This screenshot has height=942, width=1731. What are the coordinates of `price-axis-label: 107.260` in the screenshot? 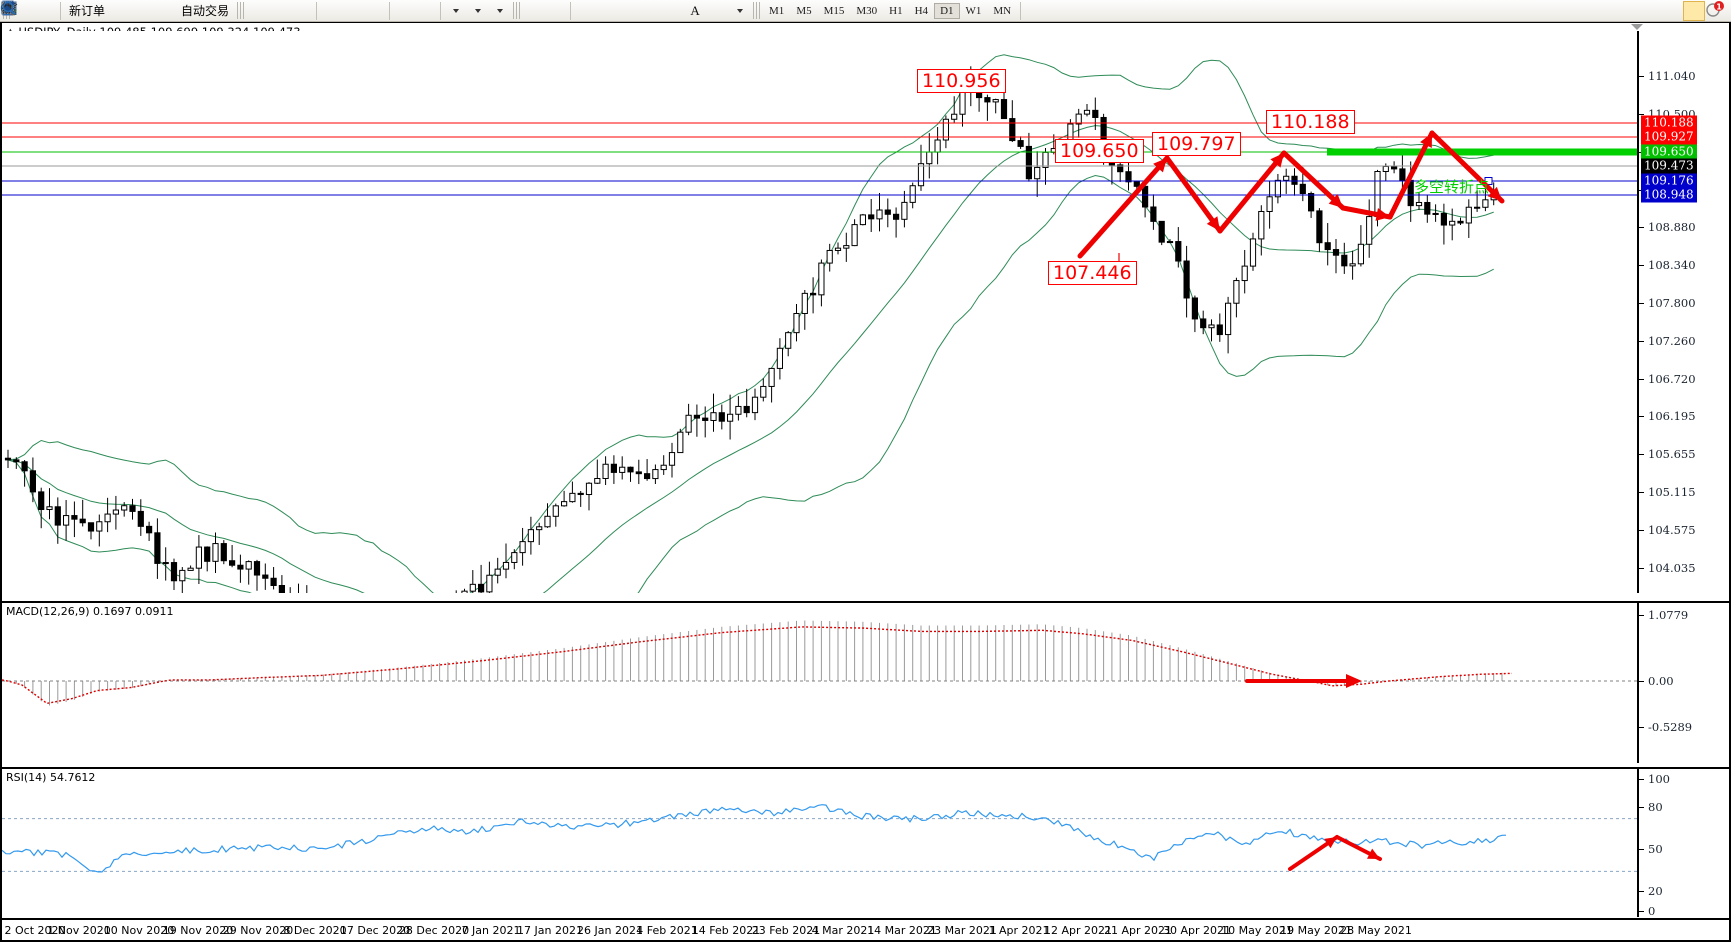 It's located at (1672, 341).